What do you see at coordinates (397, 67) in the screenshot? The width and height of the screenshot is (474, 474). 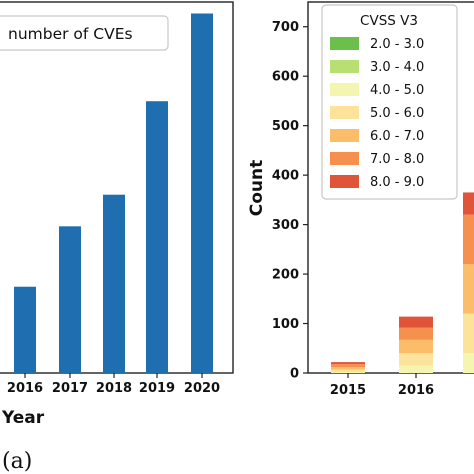 I see `legend-entry: 3.0 - 4.0` at bounding box center [397, 67].